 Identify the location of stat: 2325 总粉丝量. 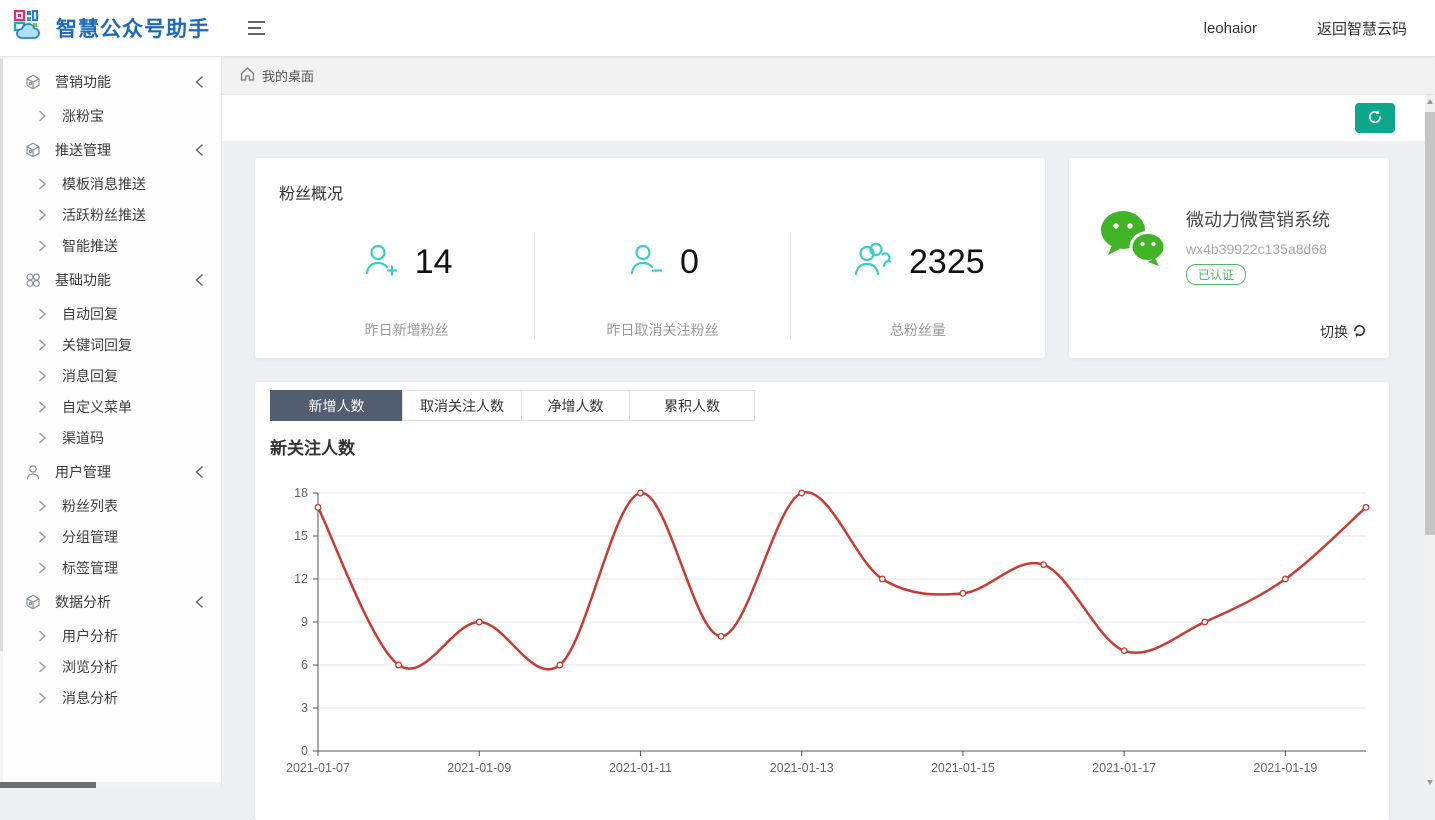
(917, 286).